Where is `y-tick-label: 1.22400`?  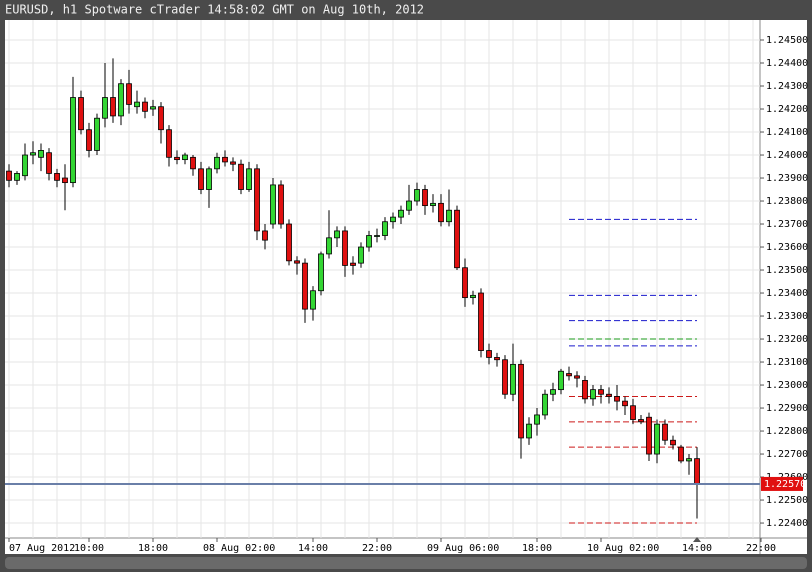
y-tick-label: 1.22400 is located at coordinates (787, 523).